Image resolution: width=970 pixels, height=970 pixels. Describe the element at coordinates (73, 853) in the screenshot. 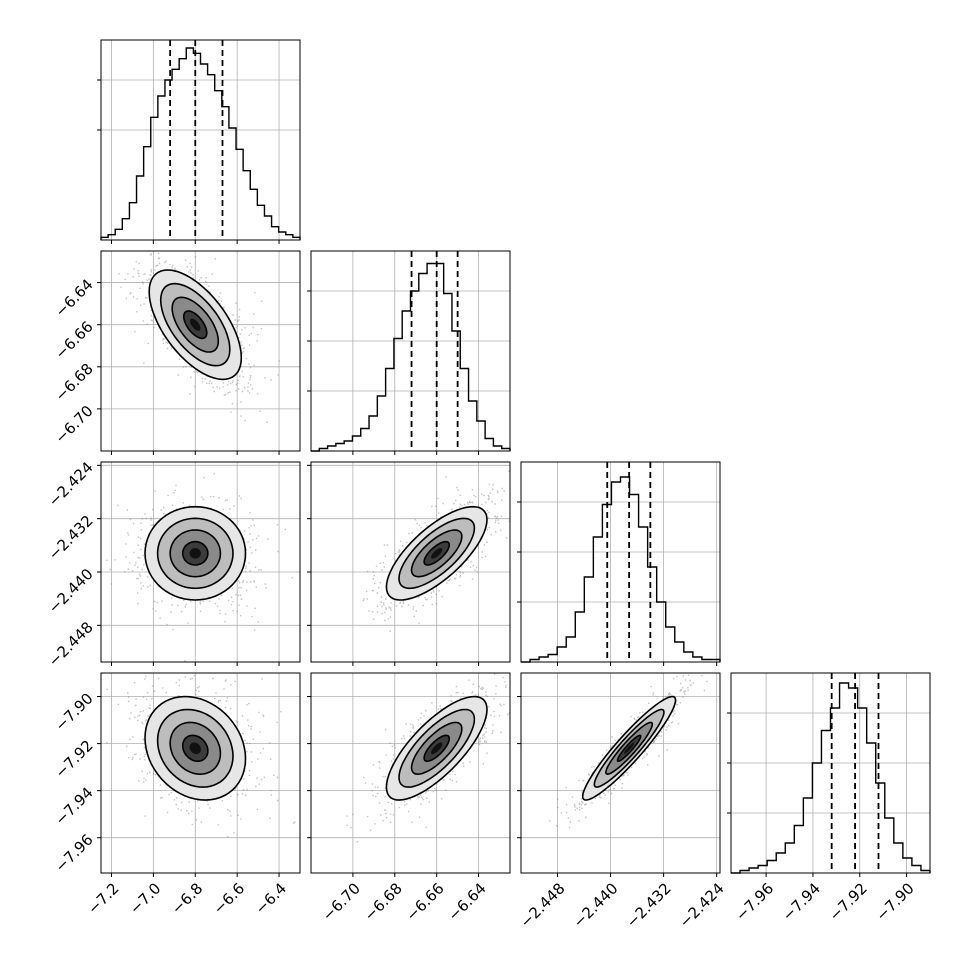

I see `y-tick-label: −7.96` at that location.